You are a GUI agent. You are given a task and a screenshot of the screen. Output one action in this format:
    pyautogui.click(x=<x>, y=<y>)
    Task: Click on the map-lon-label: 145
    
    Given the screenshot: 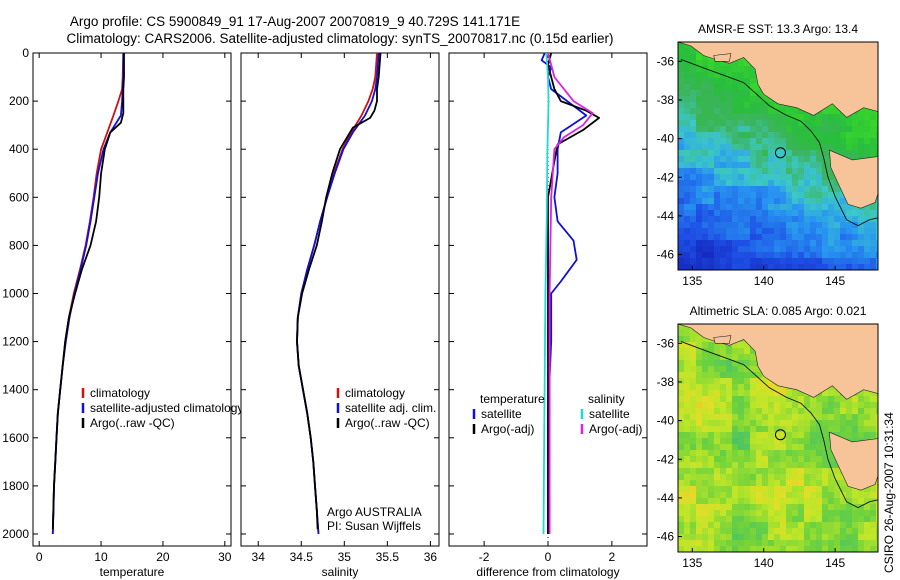 What is the action you would take?
    pyautogui.click(x=835, y=563)
    